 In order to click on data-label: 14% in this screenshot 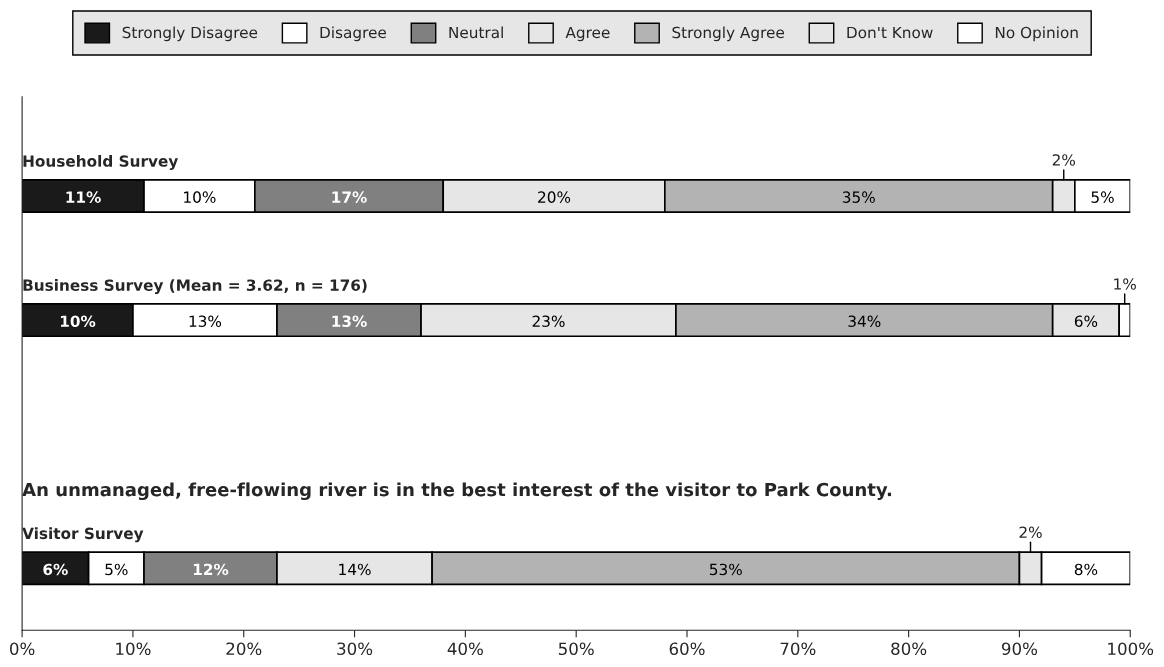, I will do `click(355, 569)`.